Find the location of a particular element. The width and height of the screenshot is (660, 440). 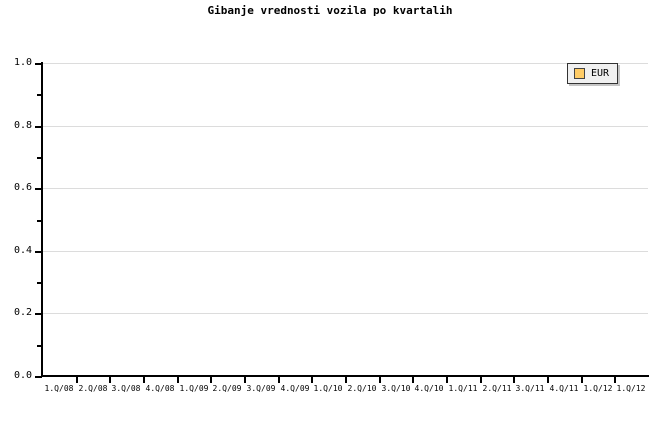

y-axis-label: 0.8 is located at coordinates (22, 125).